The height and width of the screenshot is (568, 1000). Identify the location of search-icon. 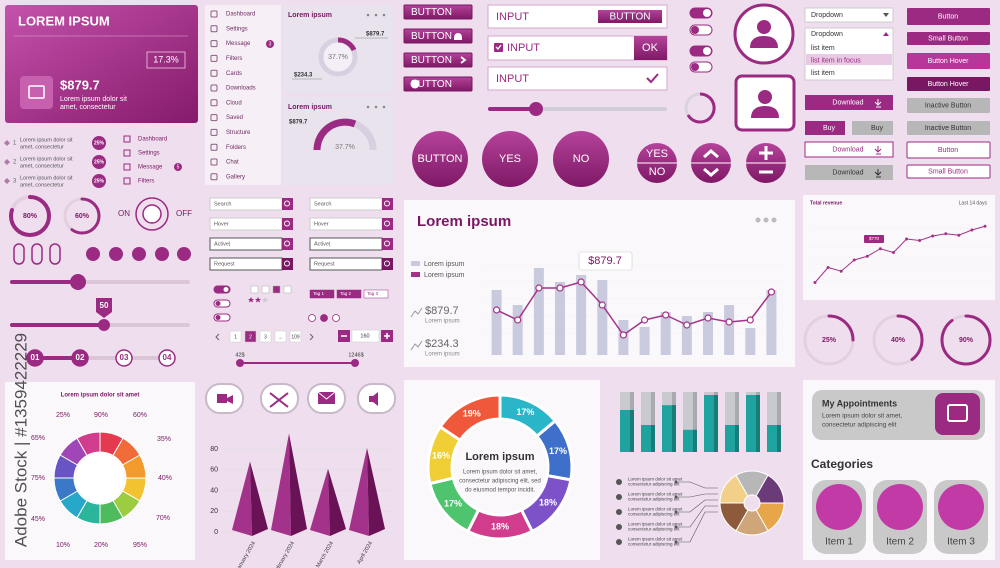
(287, 223).